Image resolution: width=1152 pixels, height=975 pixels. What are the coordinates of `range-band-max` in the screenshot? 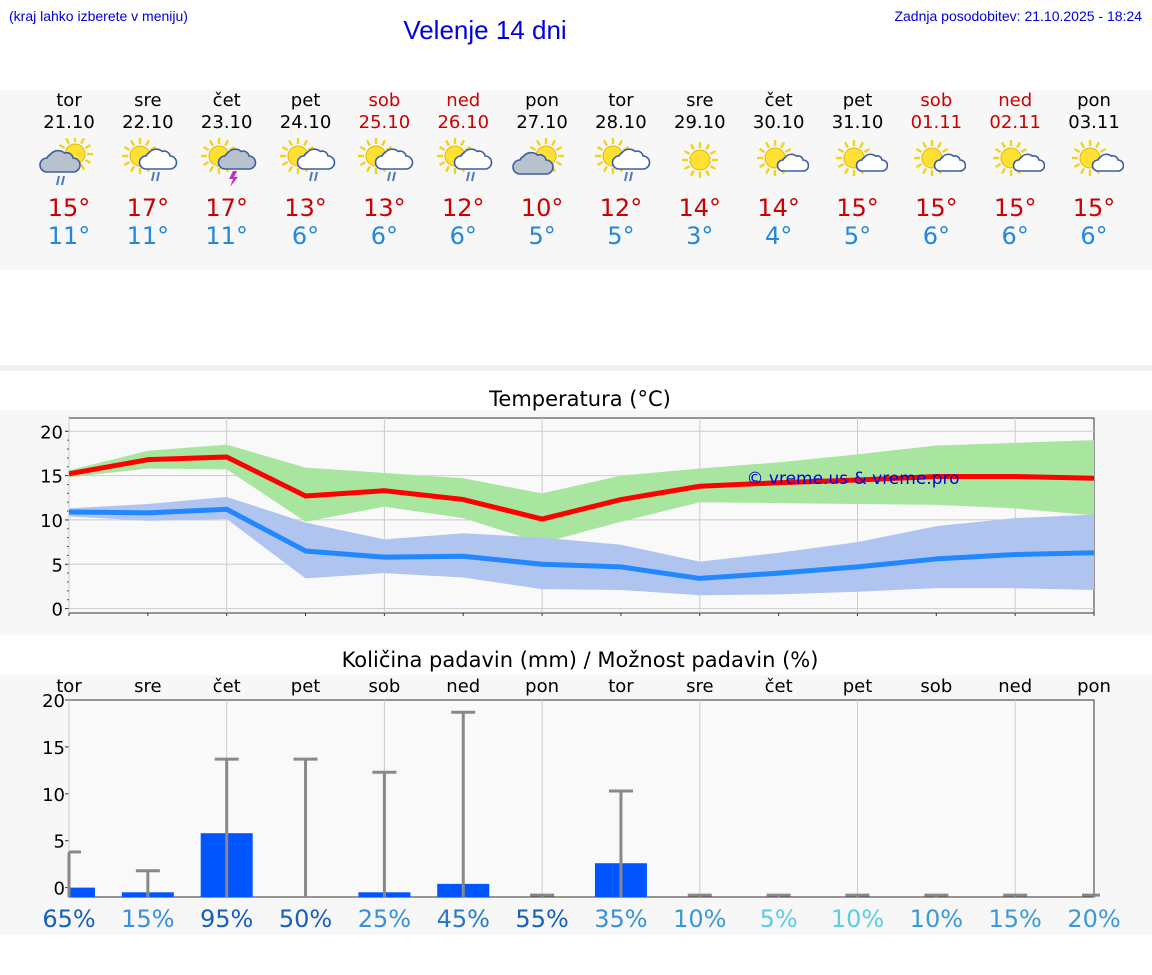 It's located at (581, 491).